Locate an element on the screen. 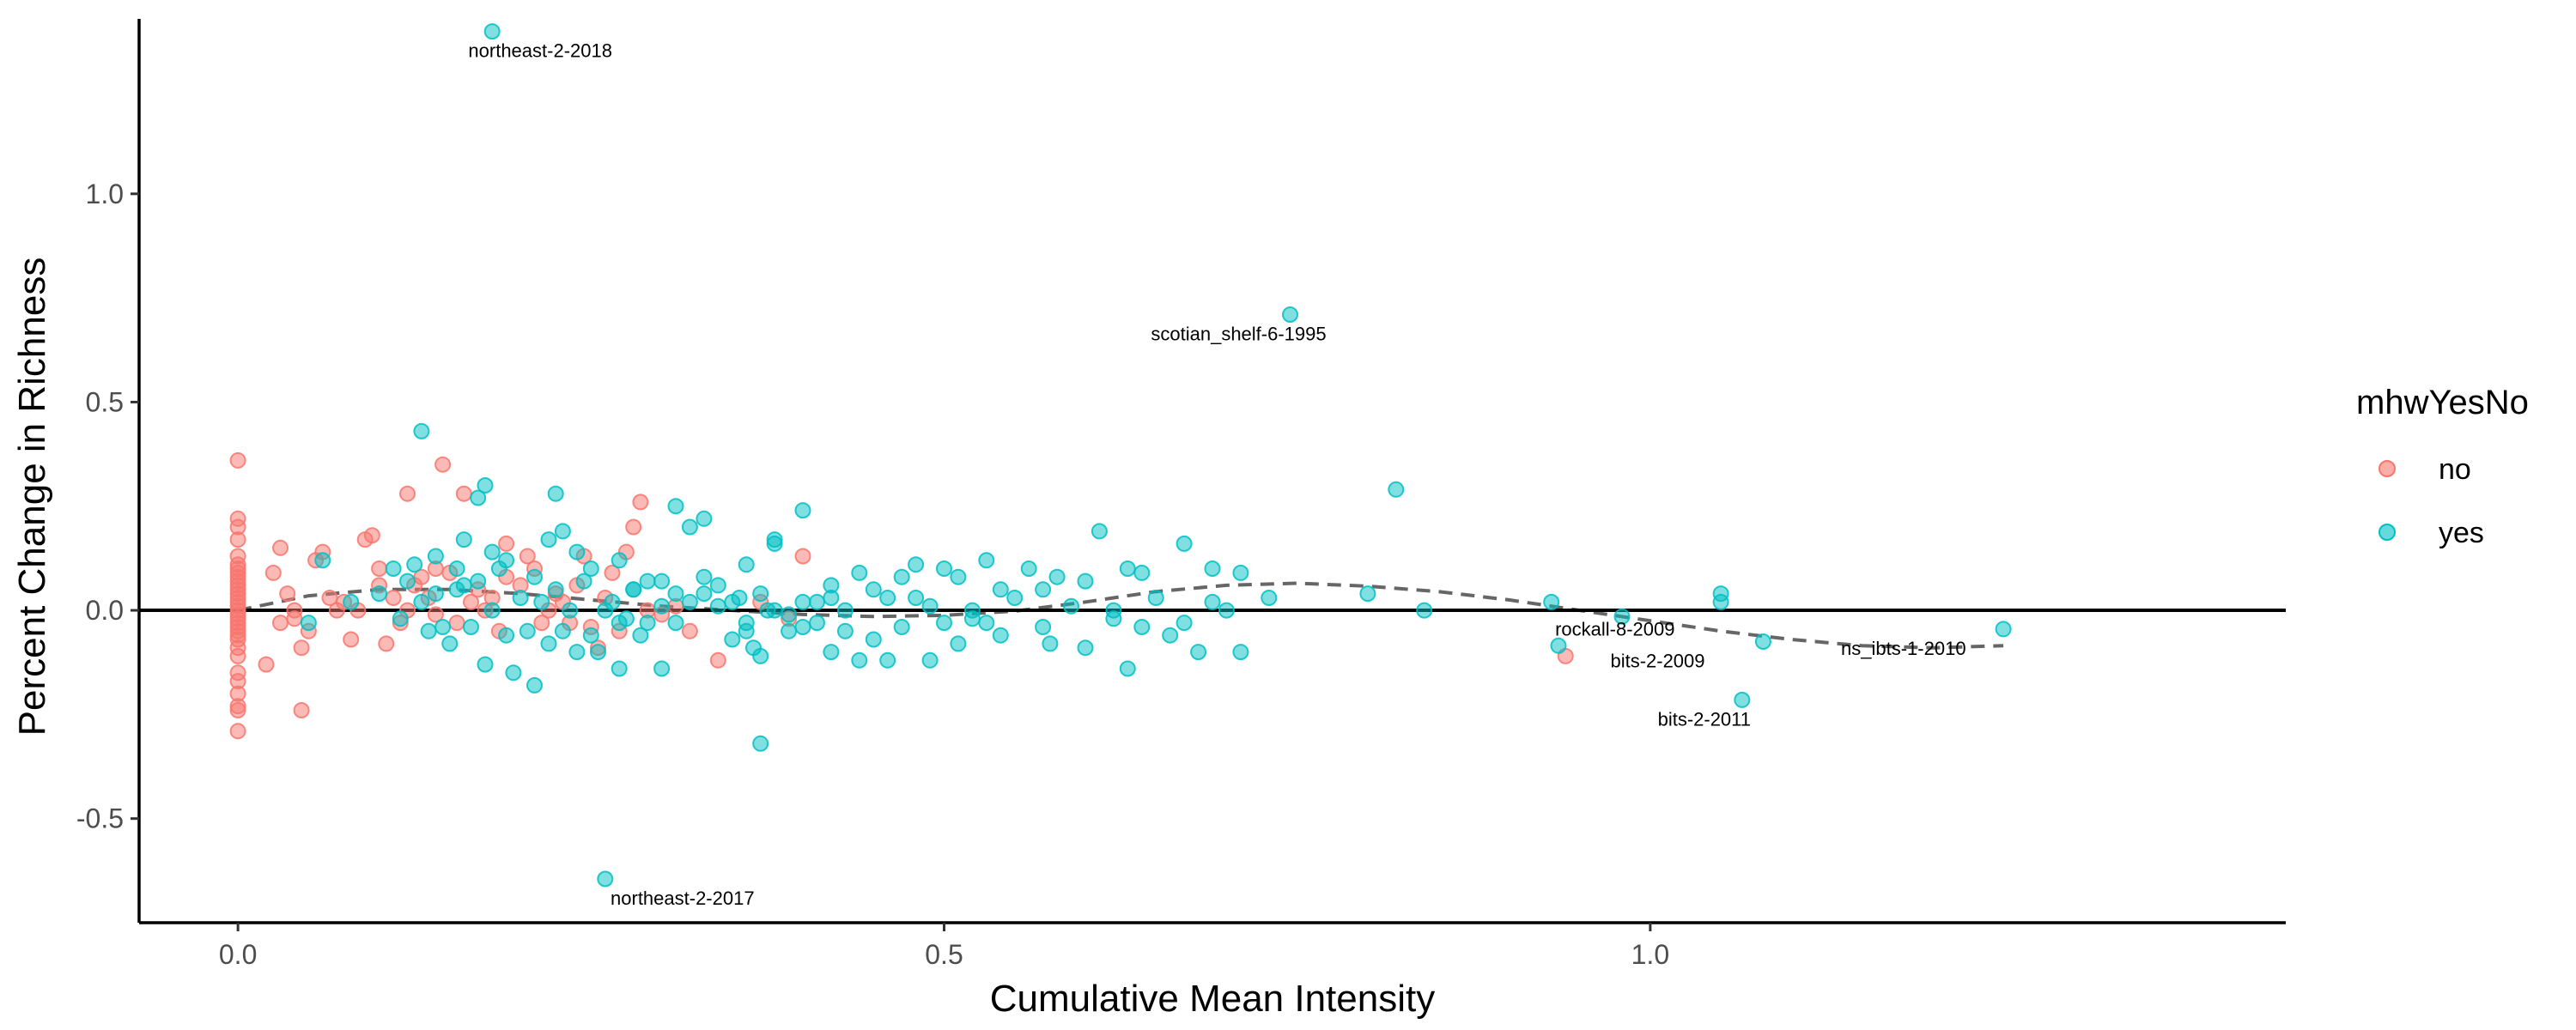 The image size is (2576, 1030). trend-line is located at coordinates (1120, 615).